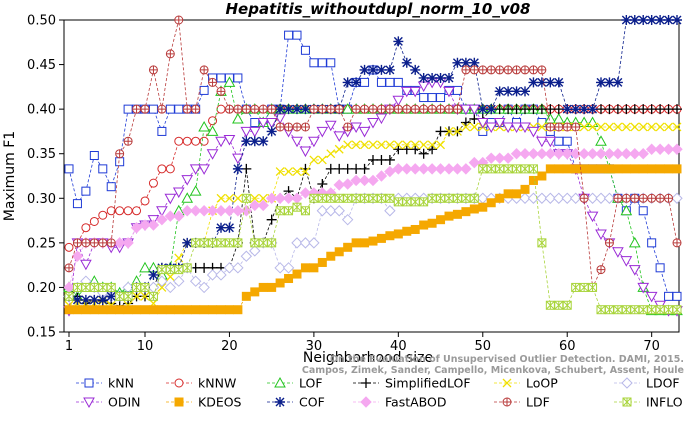  What do you see at coordinates (41, 65) in the screenshot?
I see `y-tick-label: 0.45` at bounding box center [41, 65].